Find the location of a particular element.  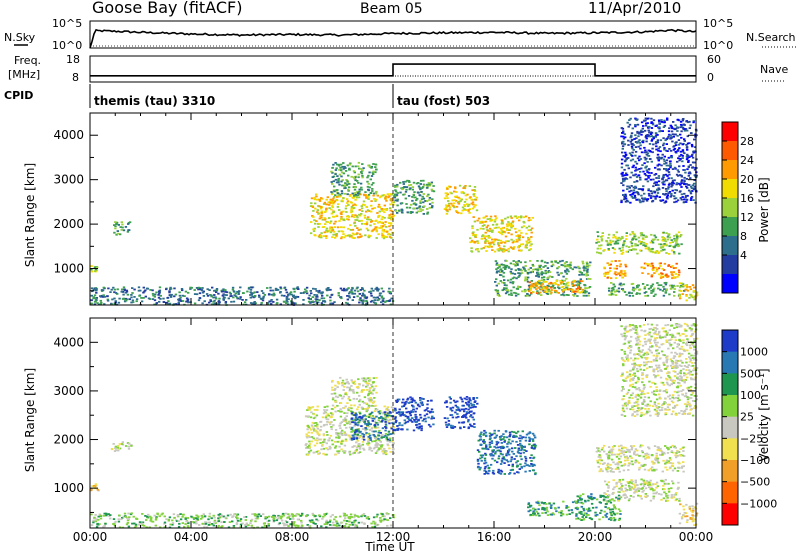

power-ytick-label: 1000 is located at coordinates (68, 269).